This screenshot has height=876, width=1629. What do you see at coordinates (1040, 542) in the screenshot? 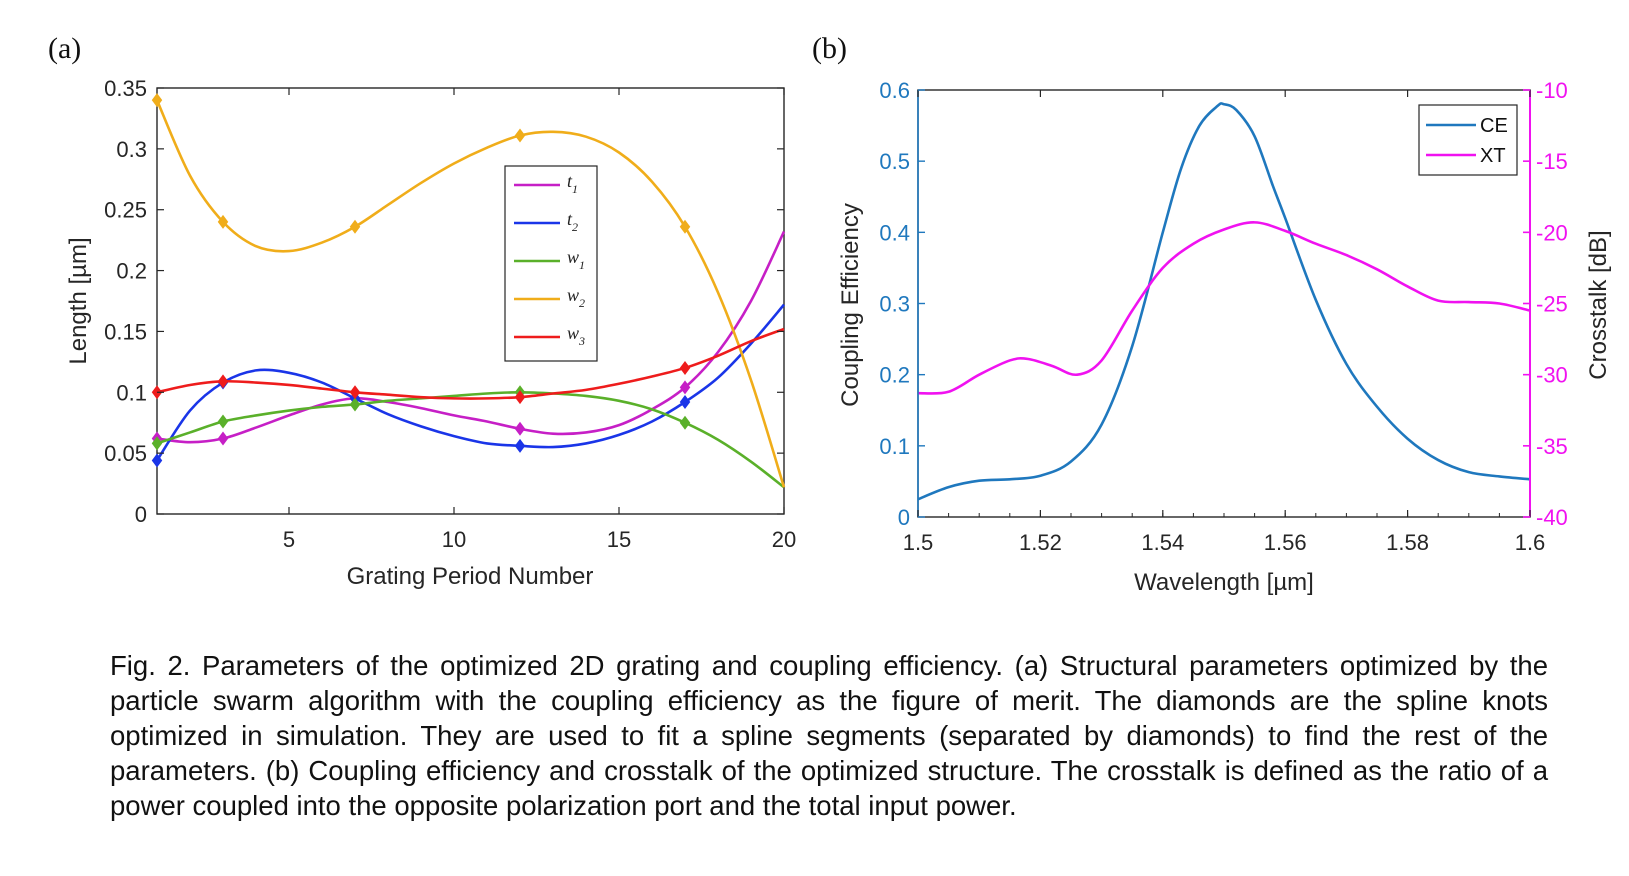
I see `panel-b-x-tick-label: 1.52` at bounding box center [1040, 542].